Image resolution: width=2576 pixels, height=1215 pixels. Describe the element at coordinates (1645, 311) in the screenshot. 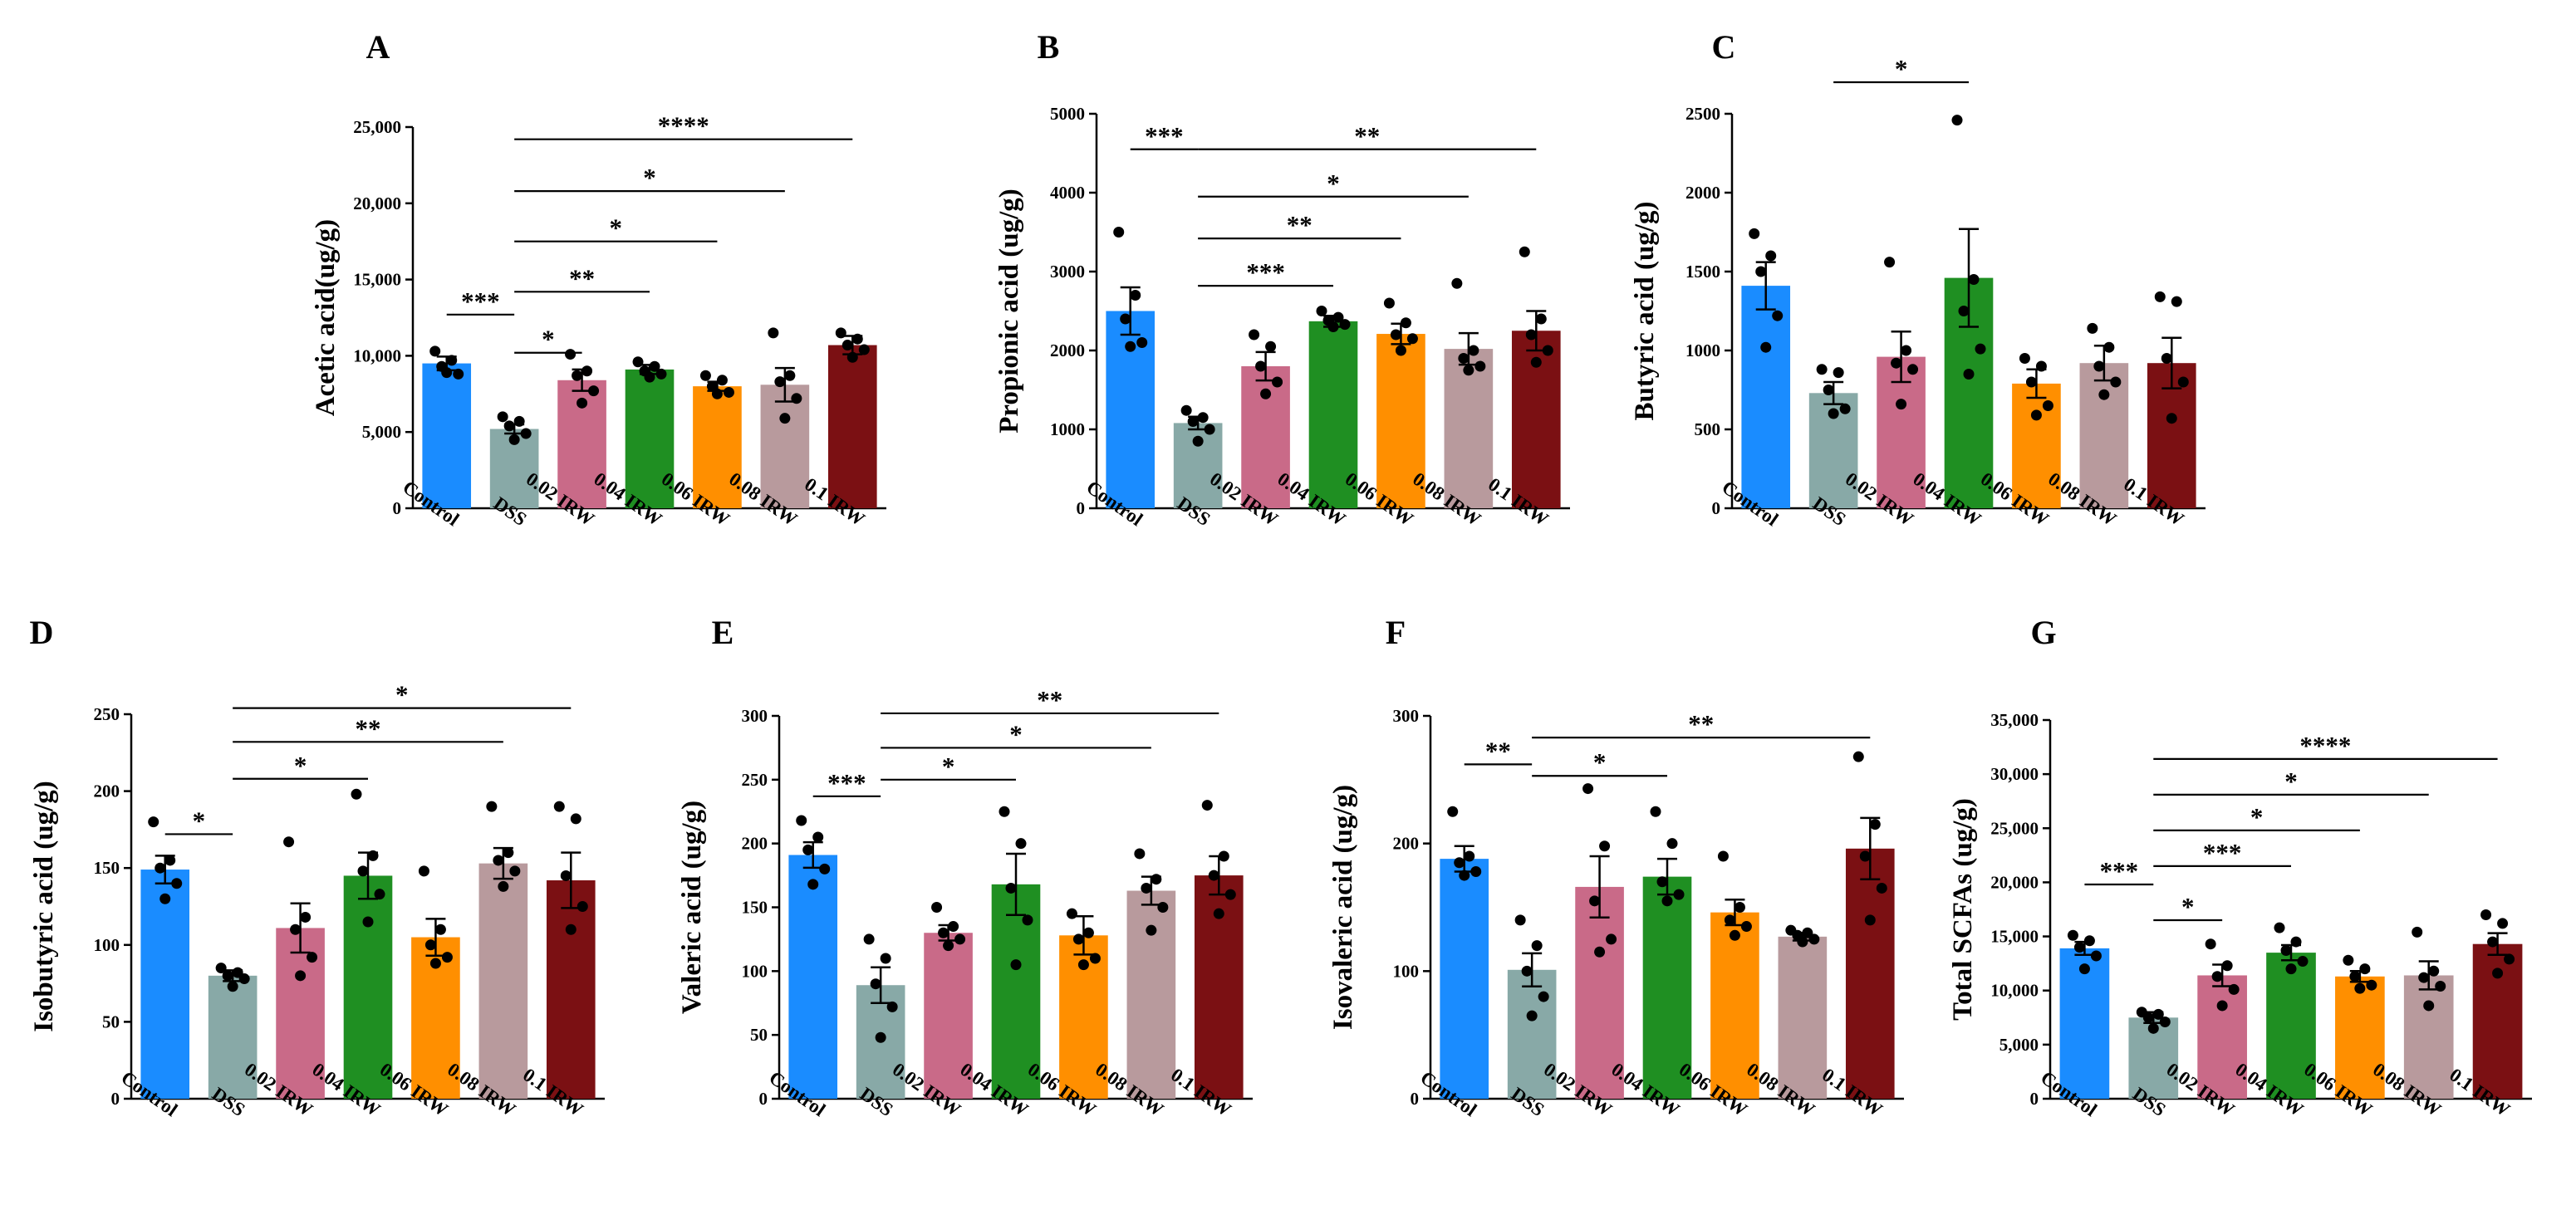

I see `y-axis-label: Butyric acid (ug/g)` at that location.